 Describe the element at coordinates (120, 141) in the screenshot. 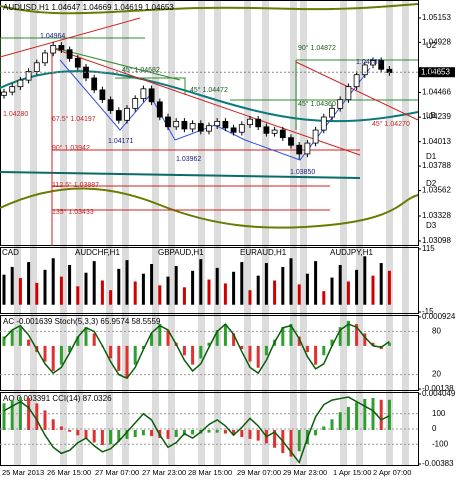

I see `level-label: 1.04171` at that location.